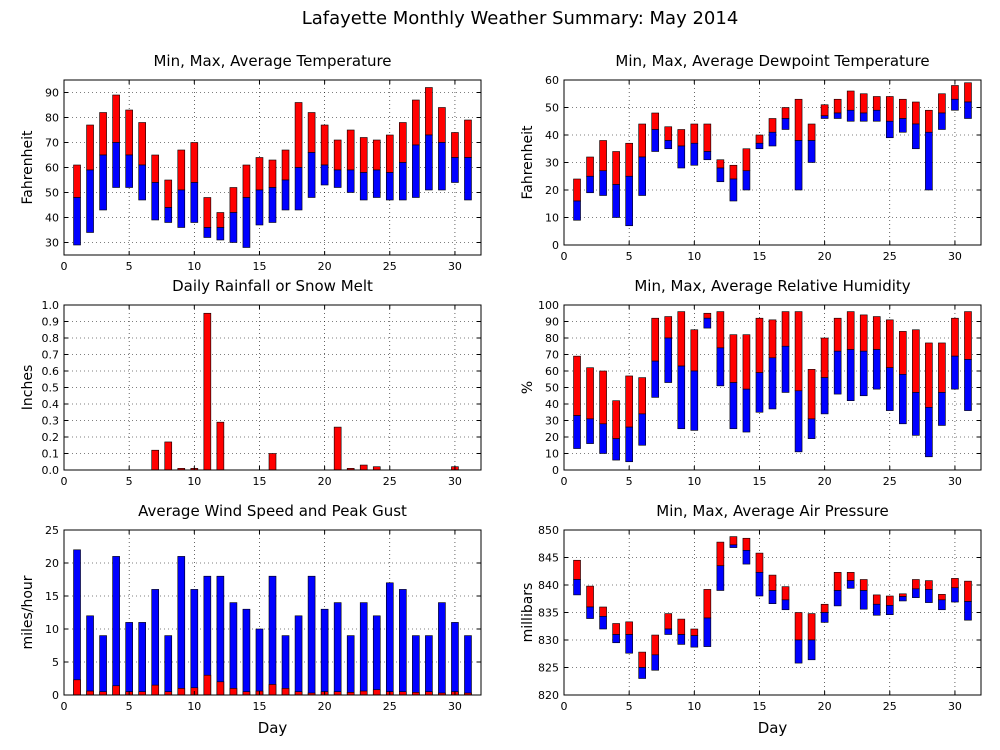 This screenshot has width=1000, height=750. Describe the element at coordinates (28, 387) in the screenshot. I see `rainfall-ylabel: Inches` at that location.